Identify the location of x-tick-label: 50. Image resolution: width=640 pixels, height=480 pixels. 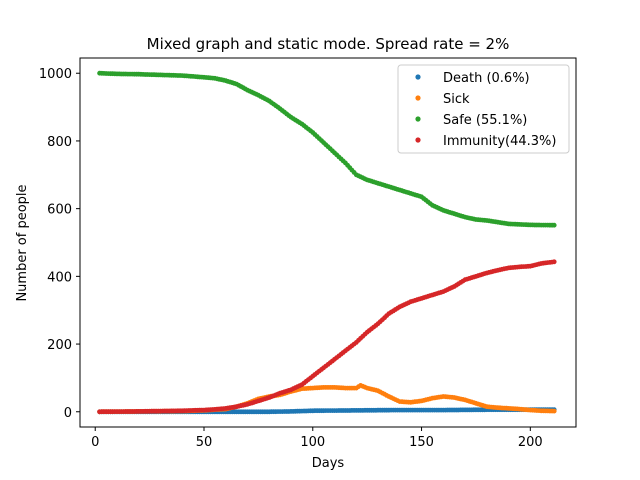
(204, 442).